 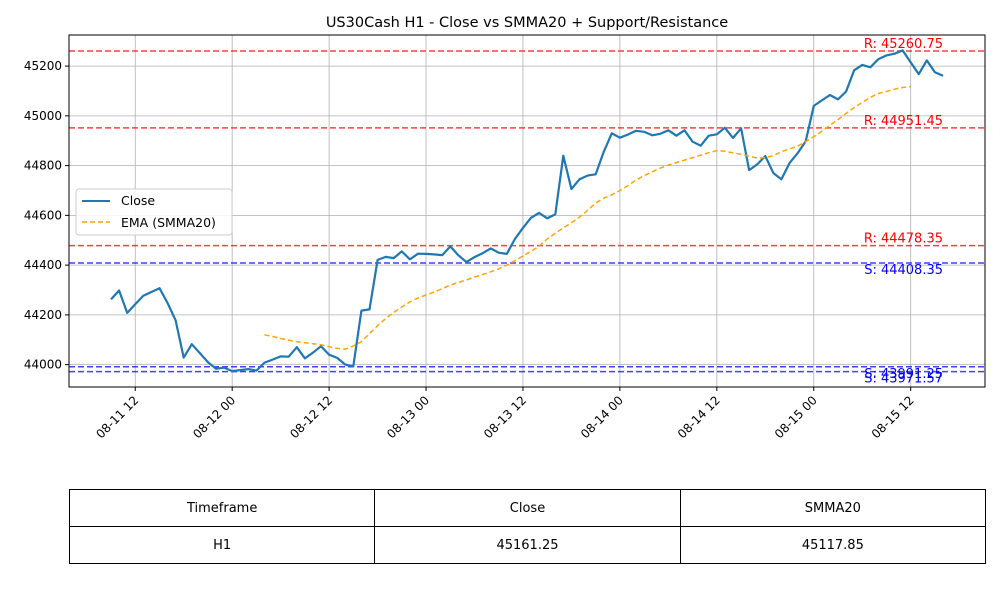 I want to click on table-cell-close: 45161.25, so click(x=527, y=545).